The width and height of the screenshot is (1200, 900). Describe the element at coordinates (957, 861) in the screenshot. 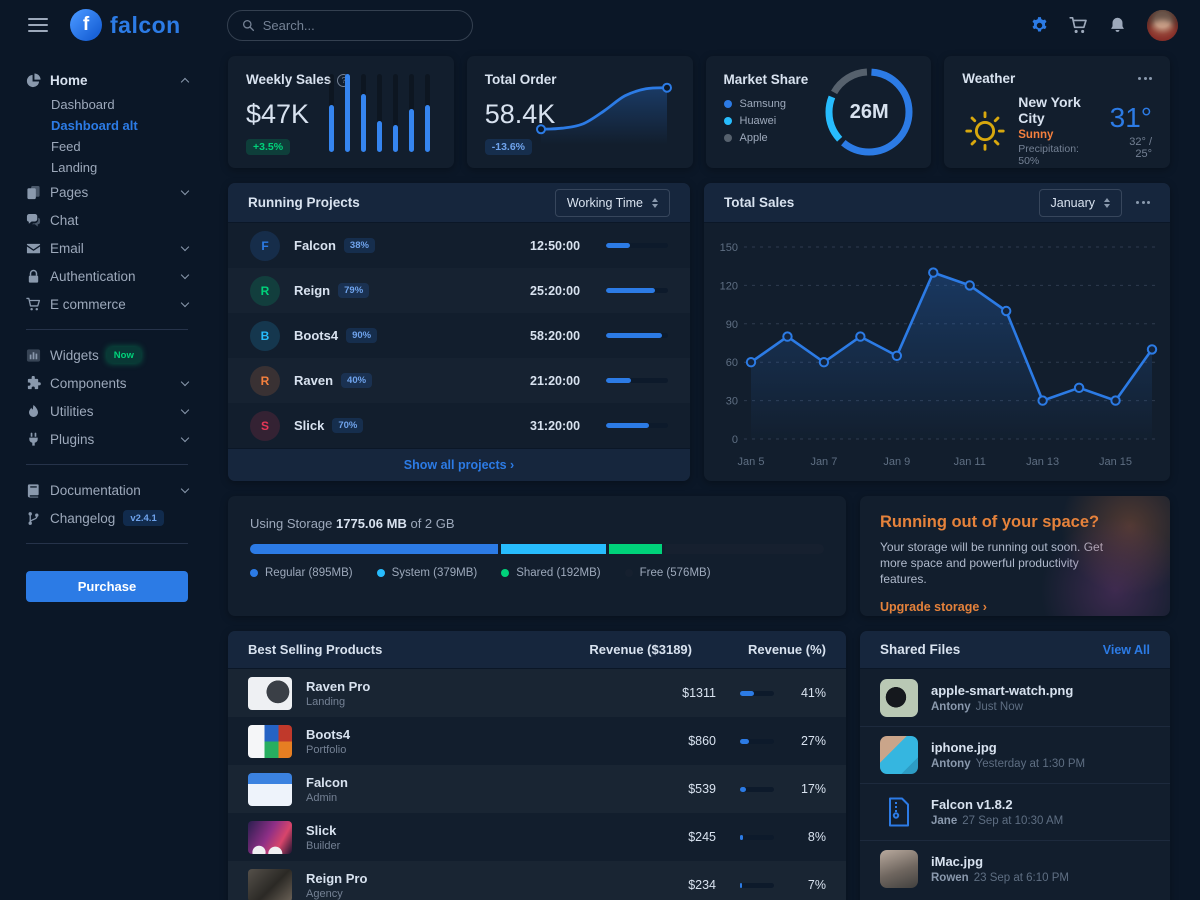

I see `file-name-link: iMac.jpg` at that location.